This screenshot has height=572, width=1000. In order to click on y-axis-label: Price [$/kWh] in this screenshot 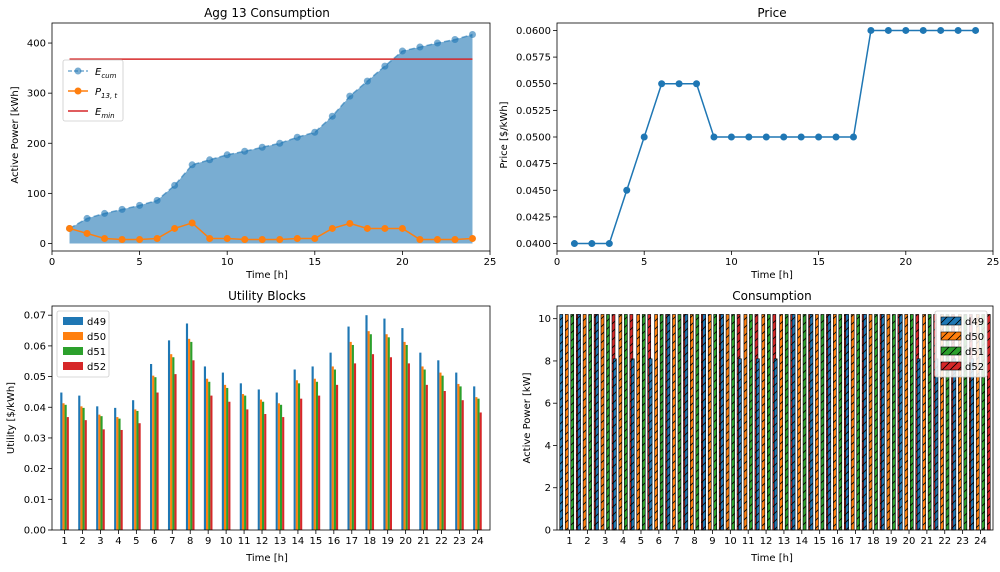, I will do `click(504, 134)`.